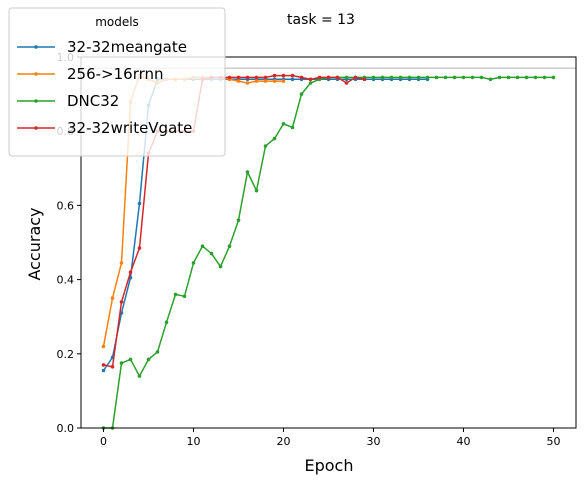 This screenshot has width=586, height=486. Describe the element at coordinates (194, 441) in the screenshot. I see `x-tick-label: 10` at that location.